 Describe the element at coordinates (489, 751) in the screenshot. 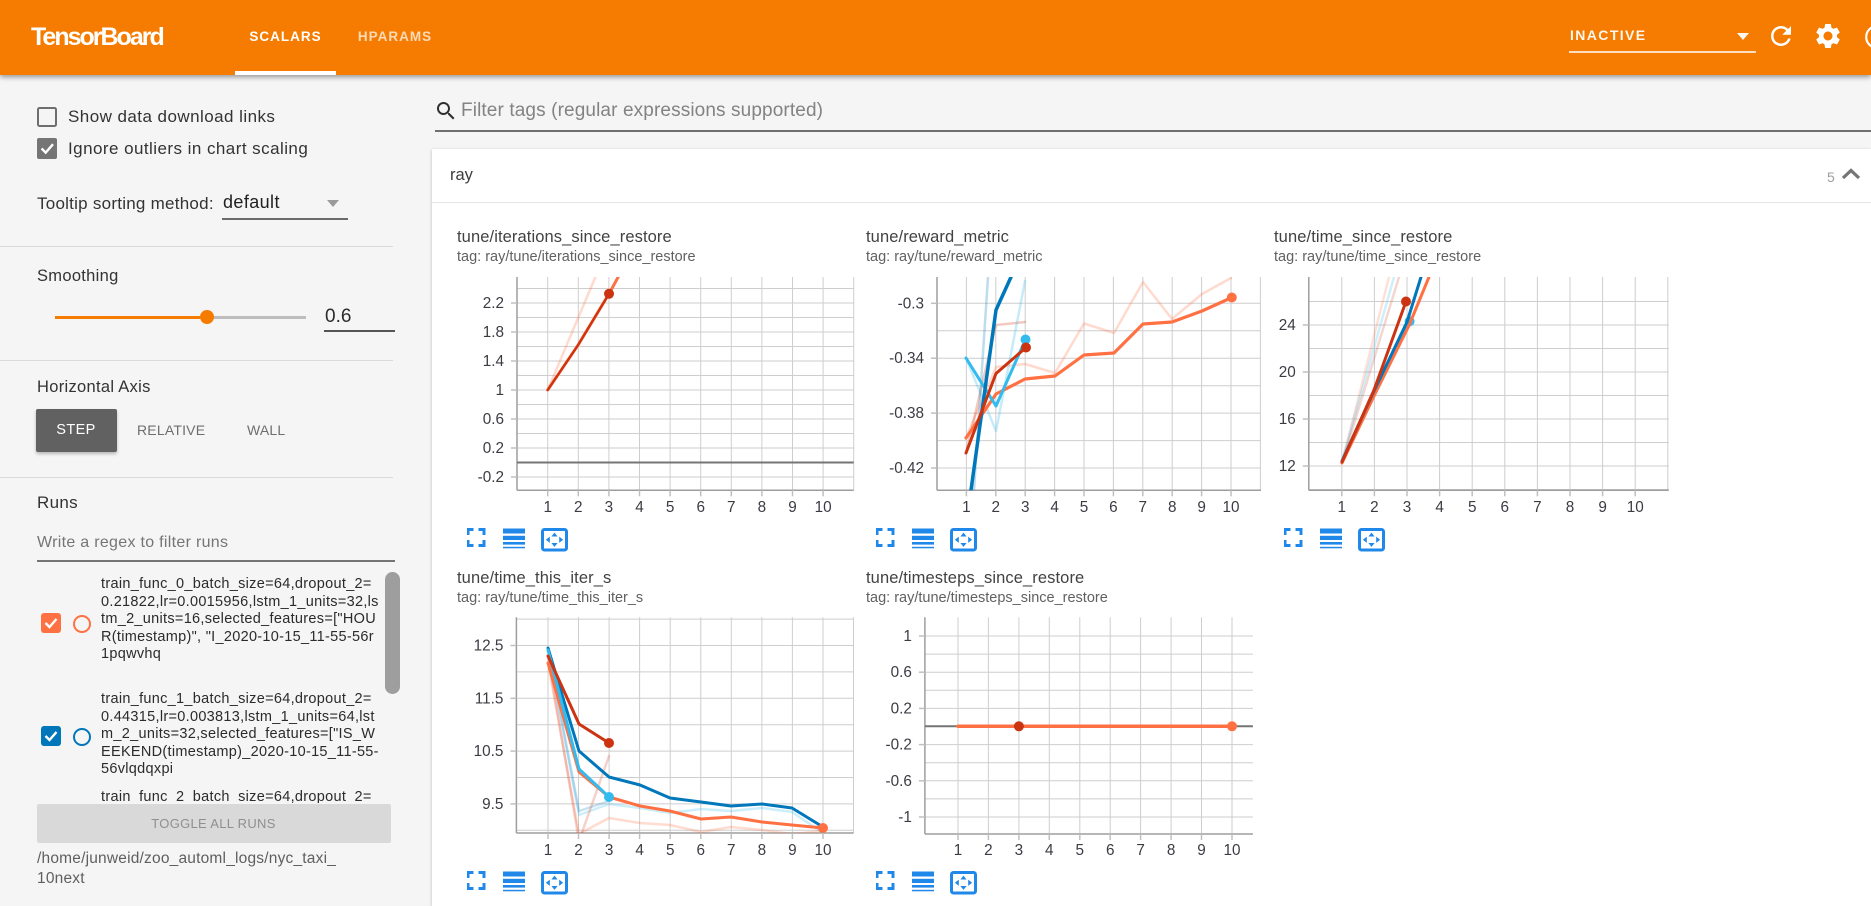

I see `svg-text: 10.5` at that location.